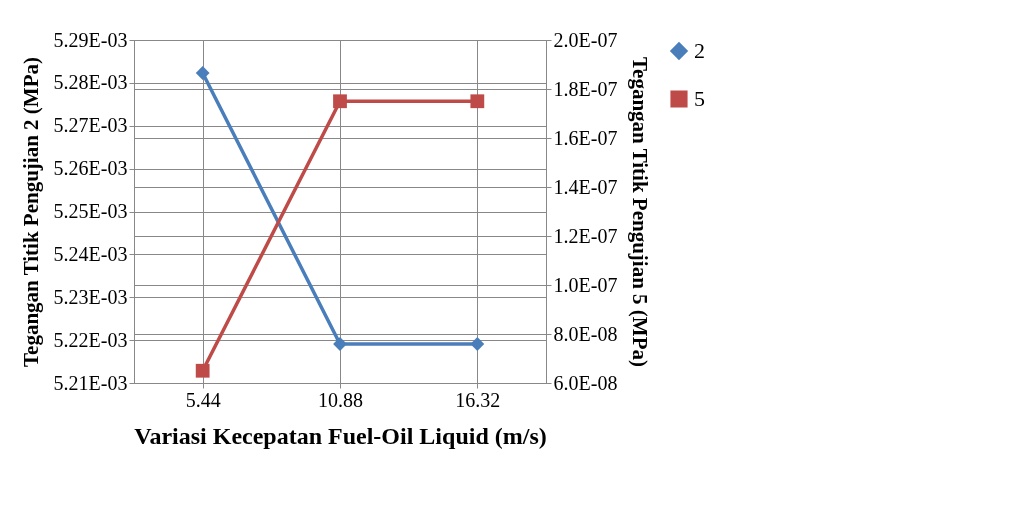 The image size is (1021, 507). What do you see at coordinates (90, 296) in the screenshot?
I see `y-tick-label: 5.23E-03` at bounding box center [90, 296].